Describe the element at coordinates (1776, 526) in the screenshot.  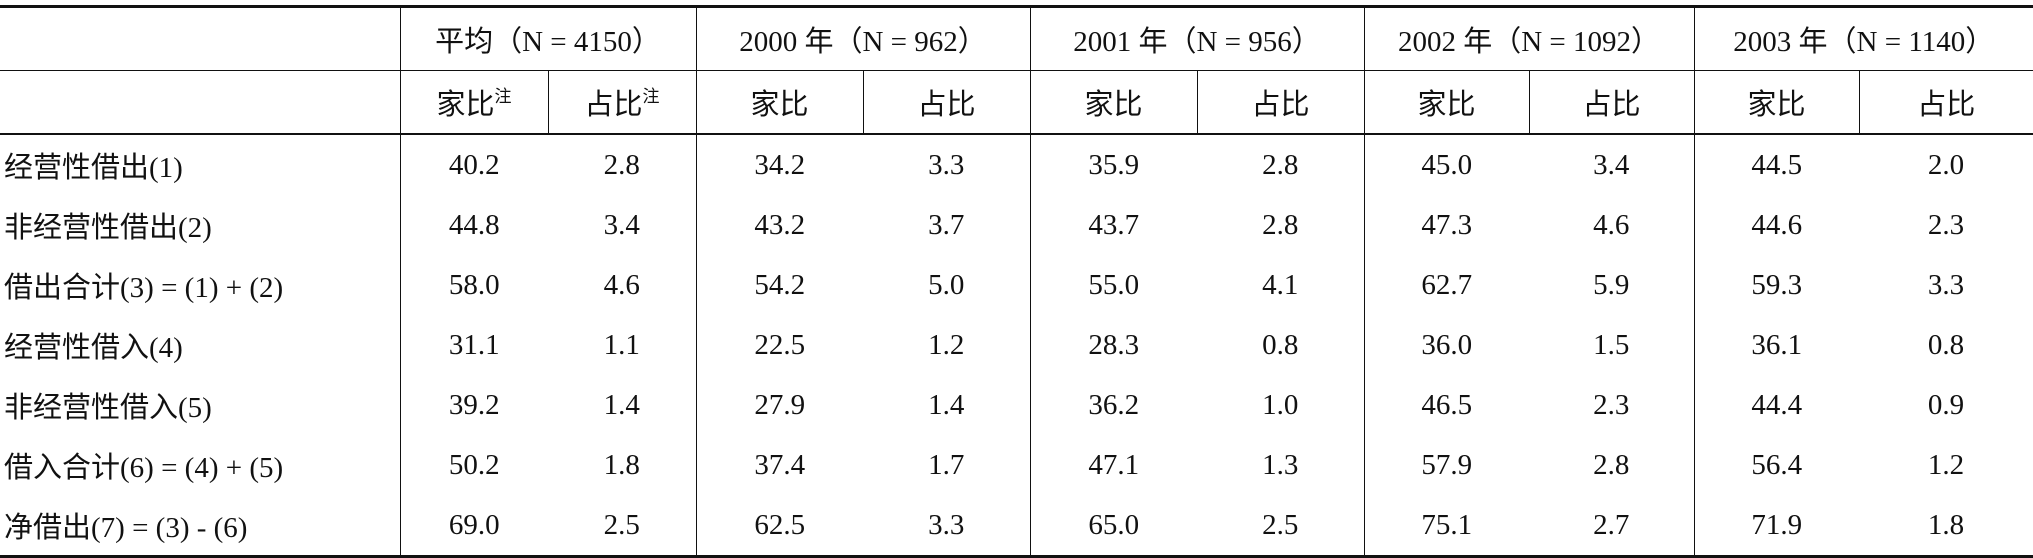
I see `cell-value: 71.9` at that location.